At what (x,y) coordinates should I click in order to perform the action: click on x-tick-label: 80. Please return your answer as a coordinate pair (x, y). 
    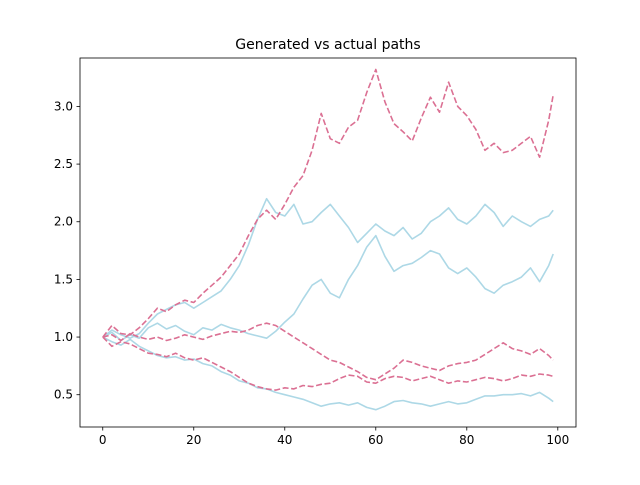
    Looking at the image, I should click on (466, 440).